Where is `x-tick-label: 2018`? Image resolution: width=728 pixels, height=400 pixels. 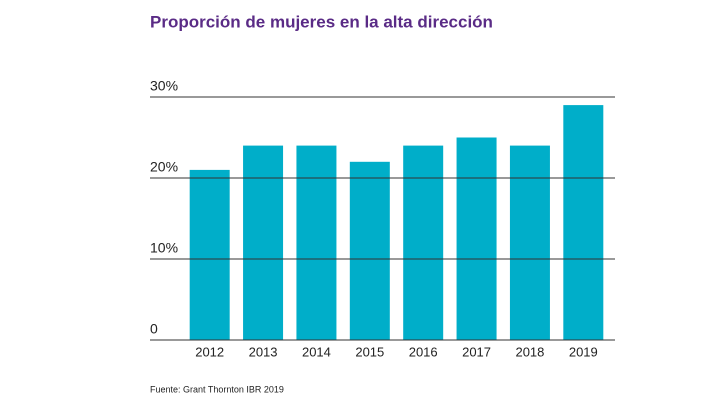 x-tick-label: 2018 is located at coordinates (529, 351).